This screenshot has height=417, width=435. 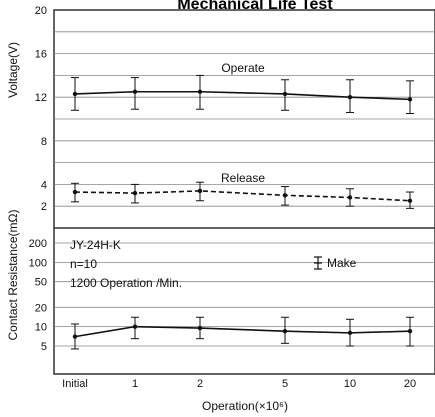 What do you see at coordinates (342, 263) in the screenshot?
I see `make-legend-label: Make` at bounding box center [342, 263].